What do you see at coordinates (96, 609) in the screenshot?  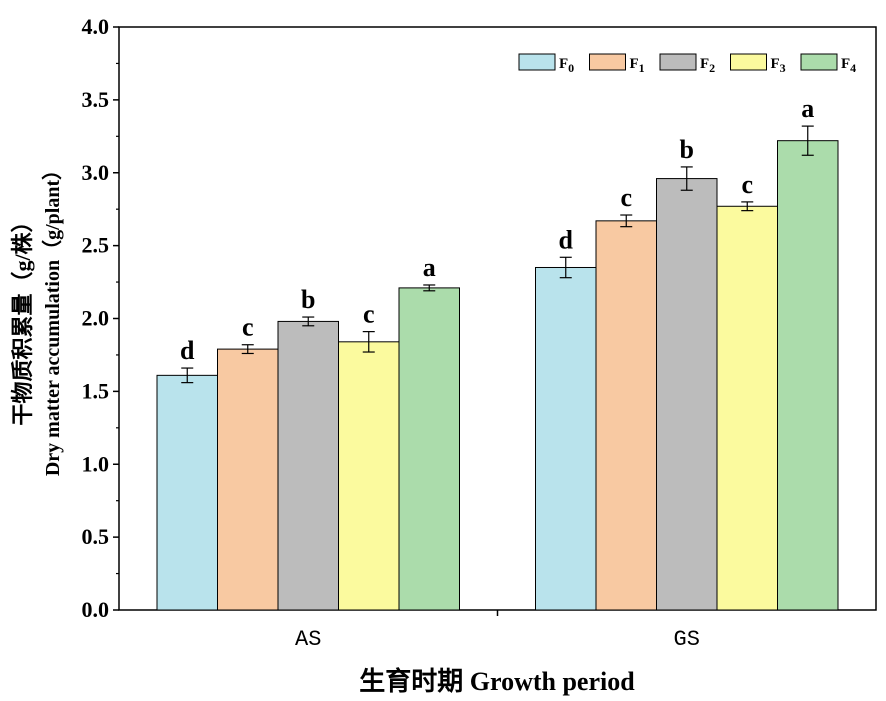 I see `y-tick-label: 0.0` at bounding box center [96, 609].